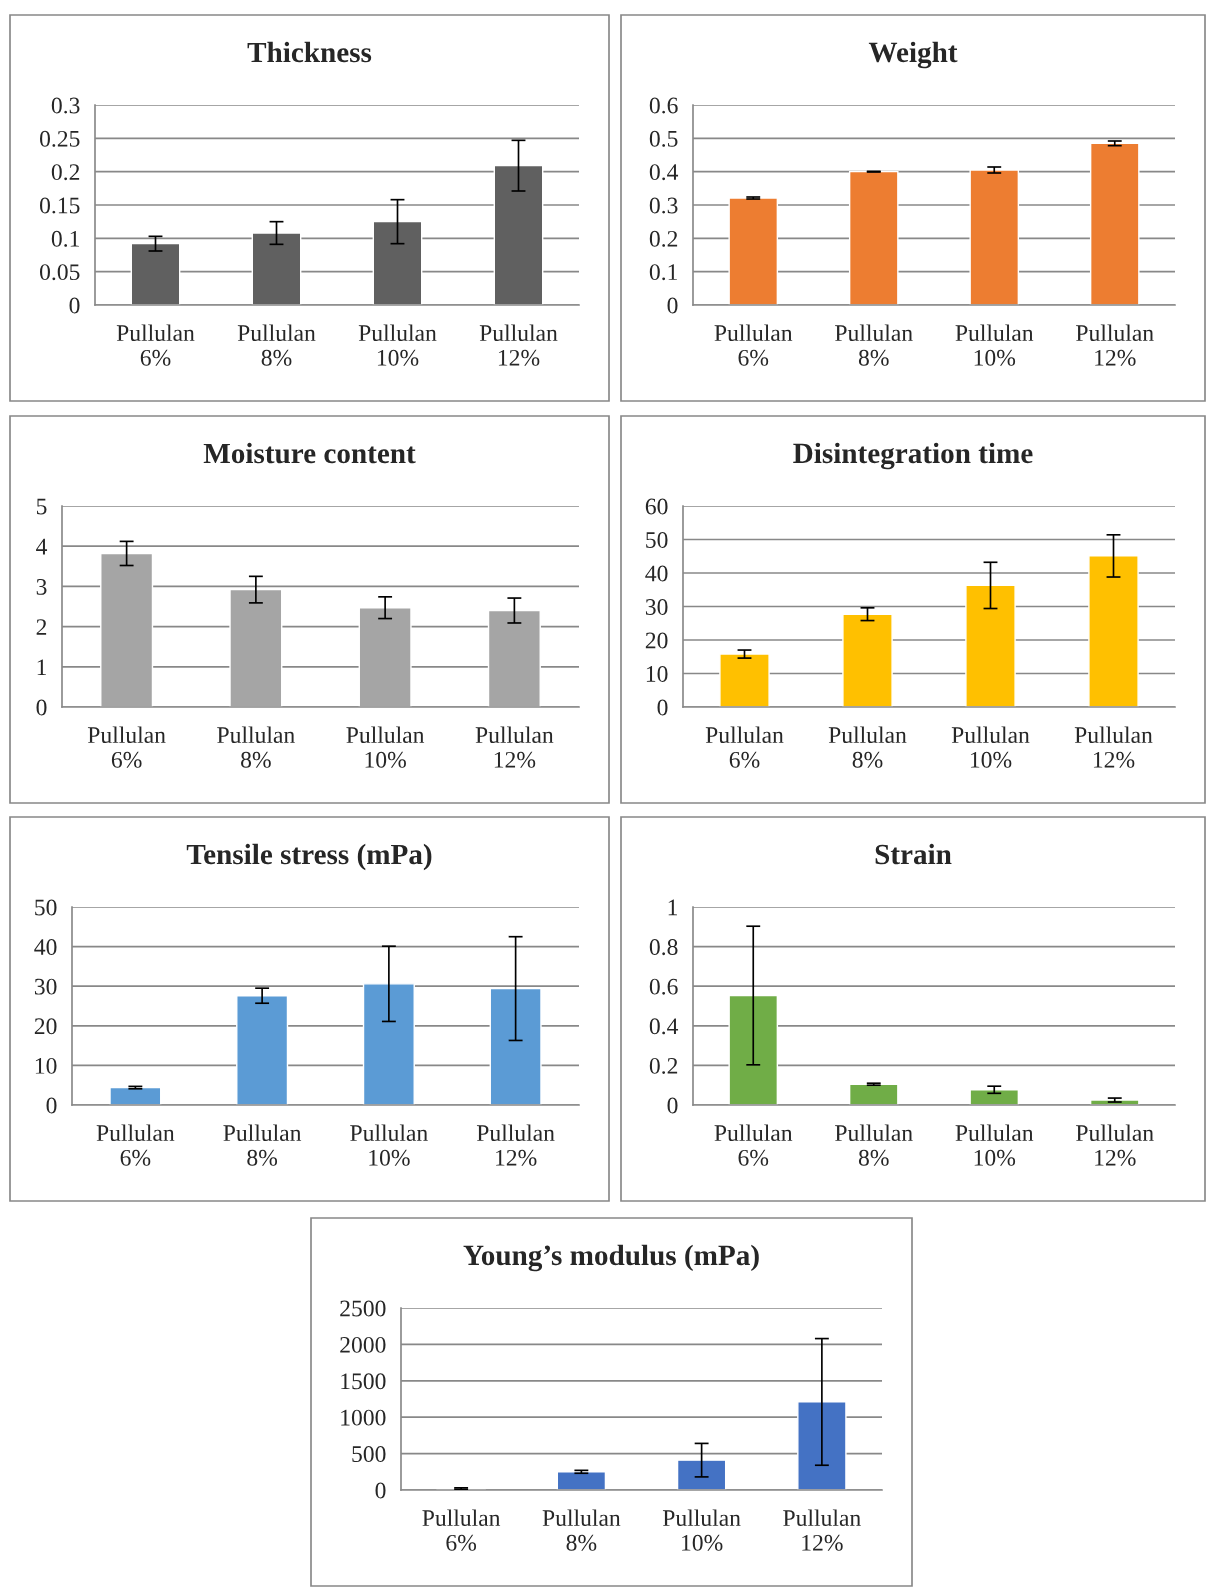 The height and width of the screenshot is (1589, 1209). I want to click on y-tick-label: 0.5, so click(663, 138).